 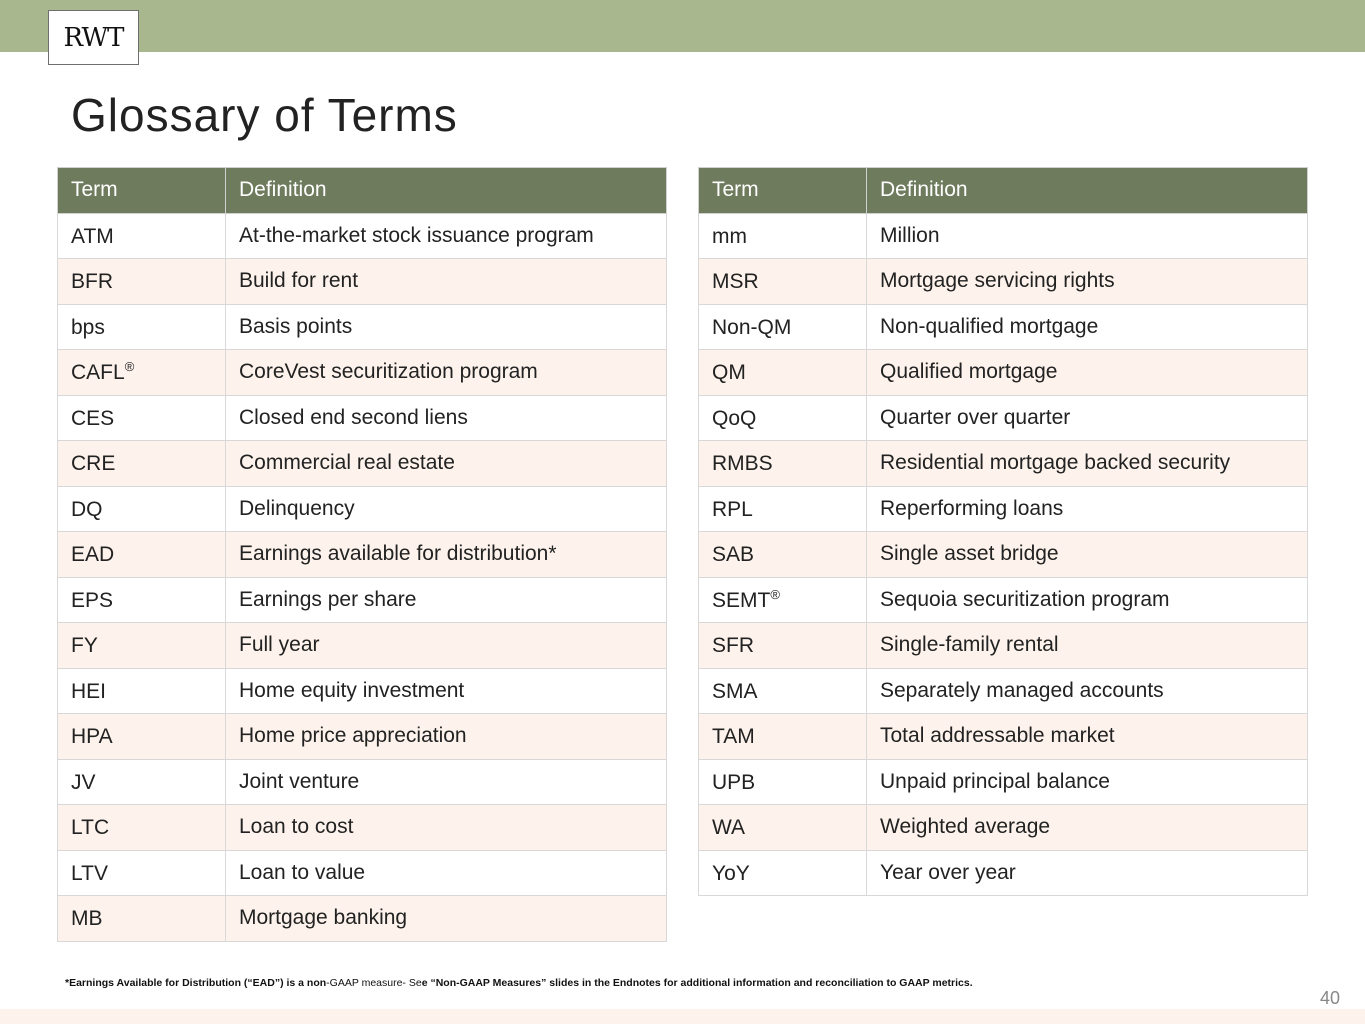 I want to click on table-row: QoQ Quarter over quarter, so click(x=1003, y=417).